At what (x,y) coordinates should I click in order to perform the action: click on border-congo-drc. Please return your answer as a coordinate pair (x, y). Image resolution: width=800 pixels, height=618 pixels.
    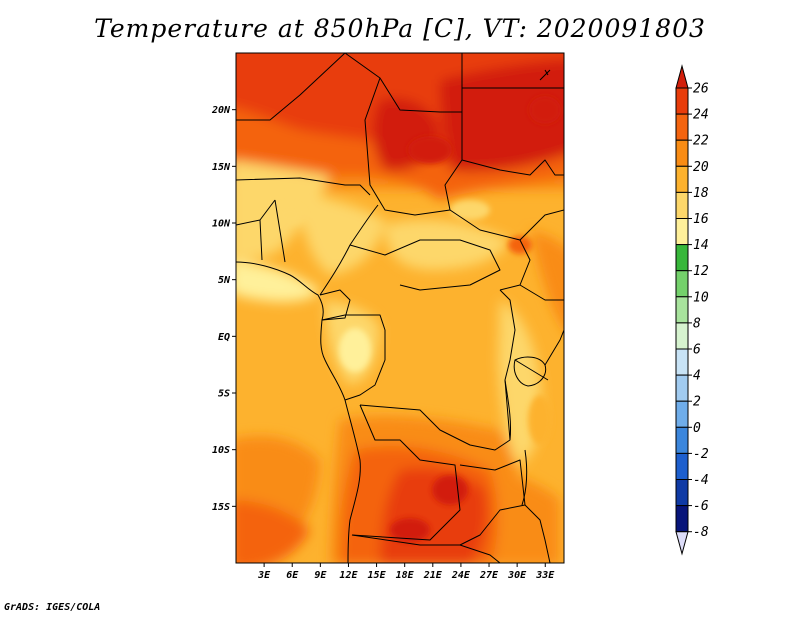
    Looking at the image, I should click on (353, 357).